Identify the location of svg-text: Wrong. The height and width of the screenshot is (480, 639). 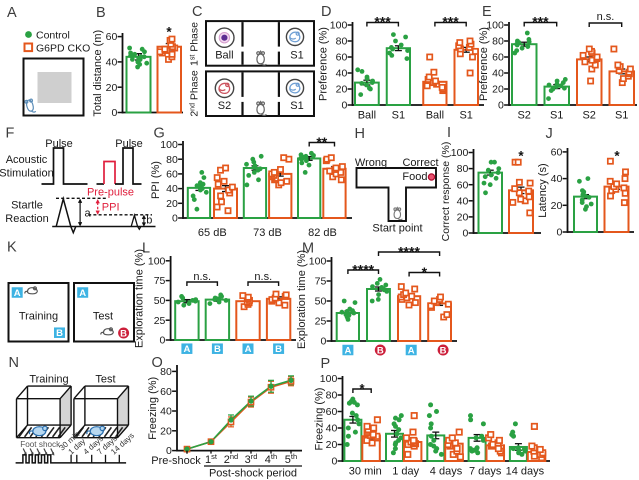
(371, 163).